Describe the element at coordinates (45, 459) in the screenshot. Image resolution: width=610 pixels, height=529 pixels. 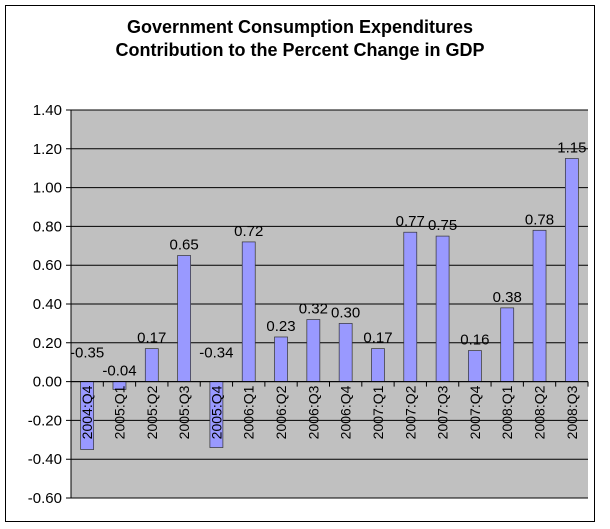
I see `y-tick-label: -0.40` at that location.